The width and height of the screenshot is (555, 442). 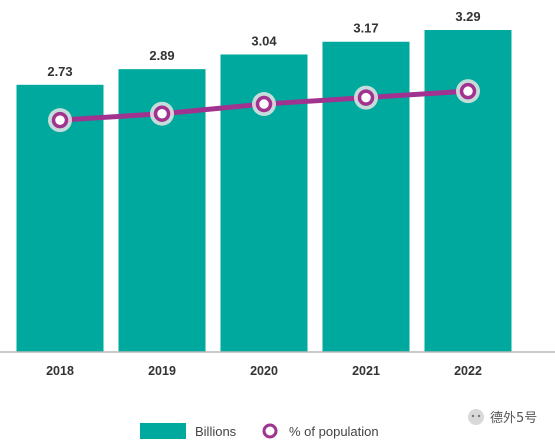 What do you see at coordinates (264, 40) in the screenshot?
I see `bar-value-label-2020: 3.04` at bounding box center [264, 40].